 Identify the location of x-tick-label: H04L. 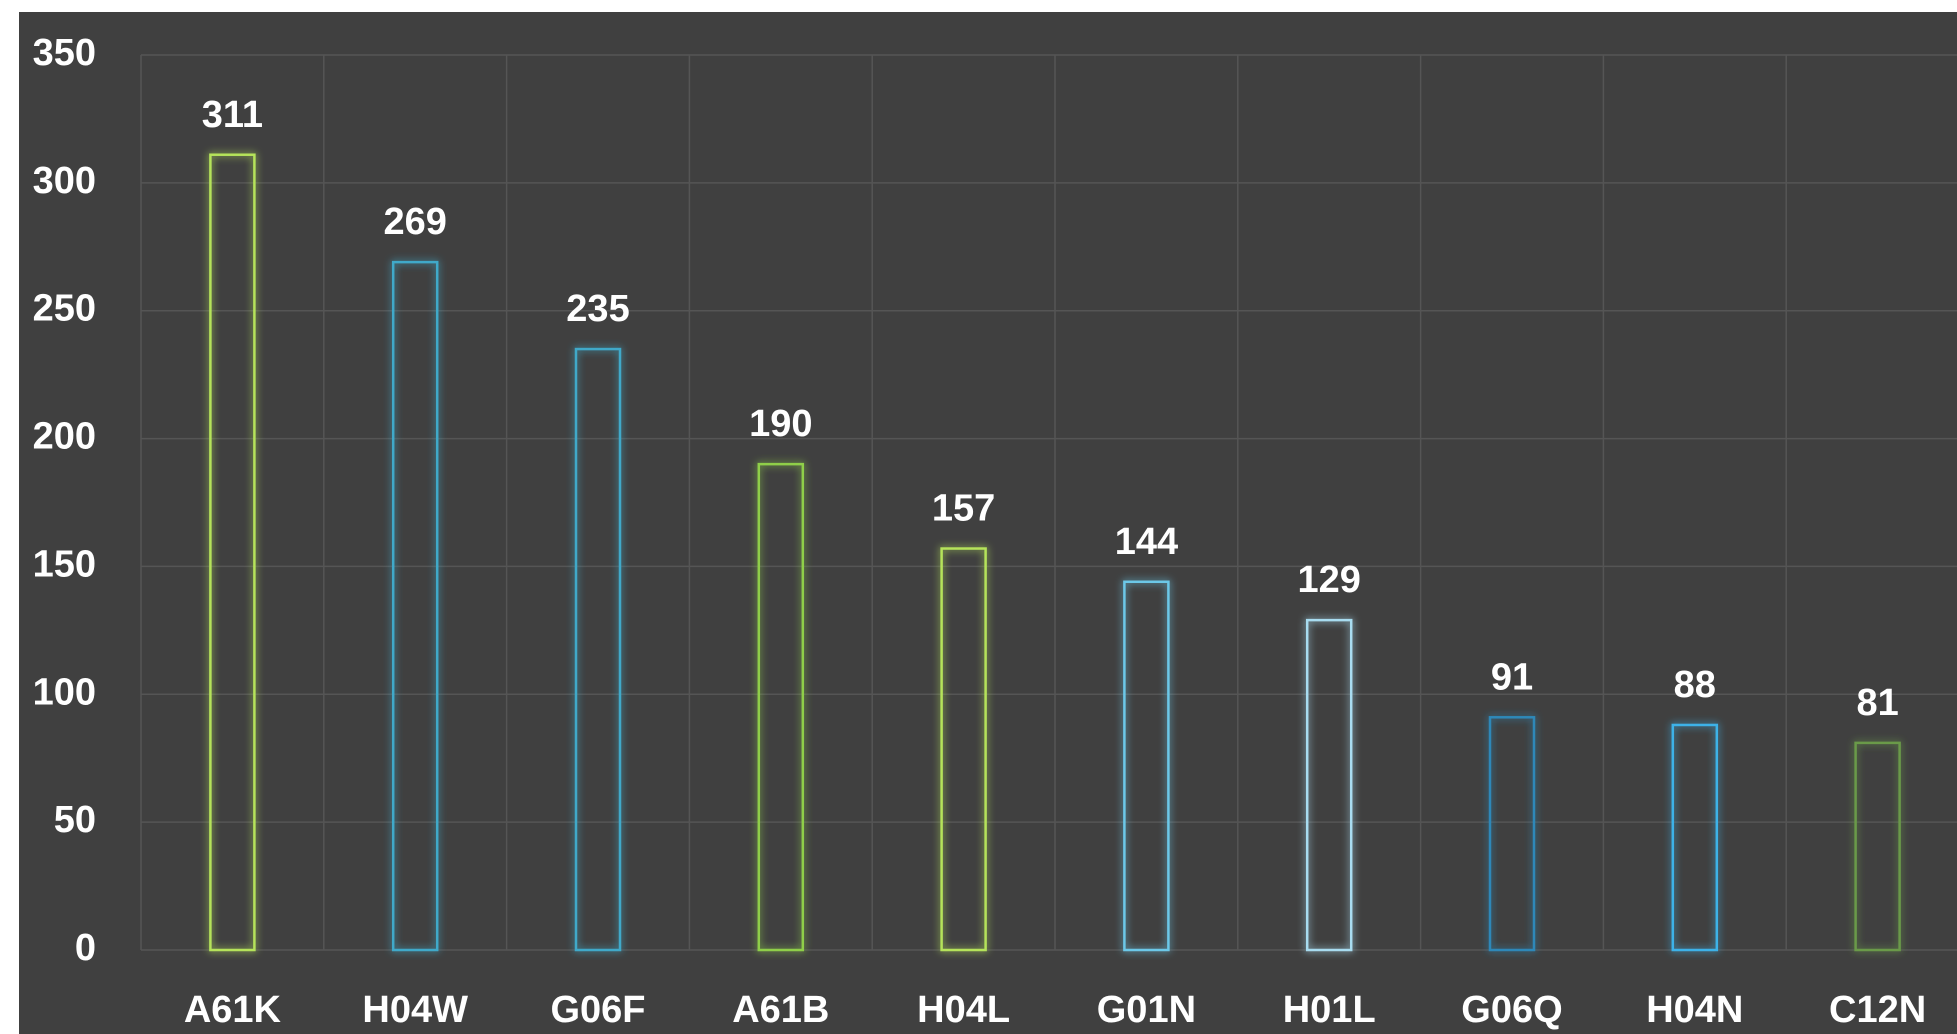
(963, 1010).